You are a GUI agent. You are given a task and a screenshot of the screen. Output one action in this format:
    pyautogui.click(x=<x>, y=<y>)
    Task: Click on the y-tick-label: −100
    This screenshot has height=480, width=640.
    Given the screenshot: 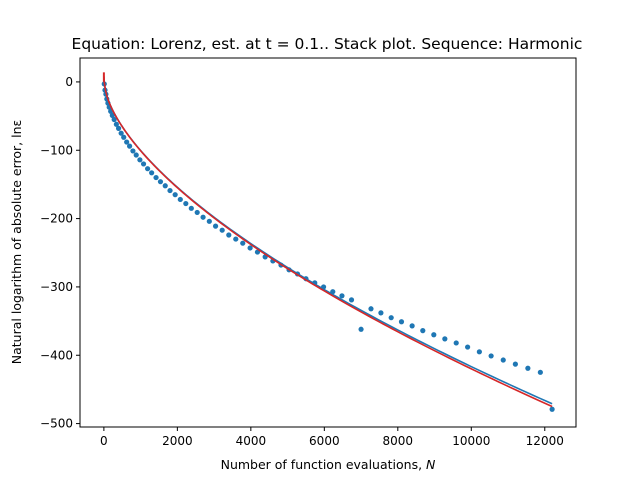 What is the action you would take?
    pyautogui.click(x=56, y=150)
    